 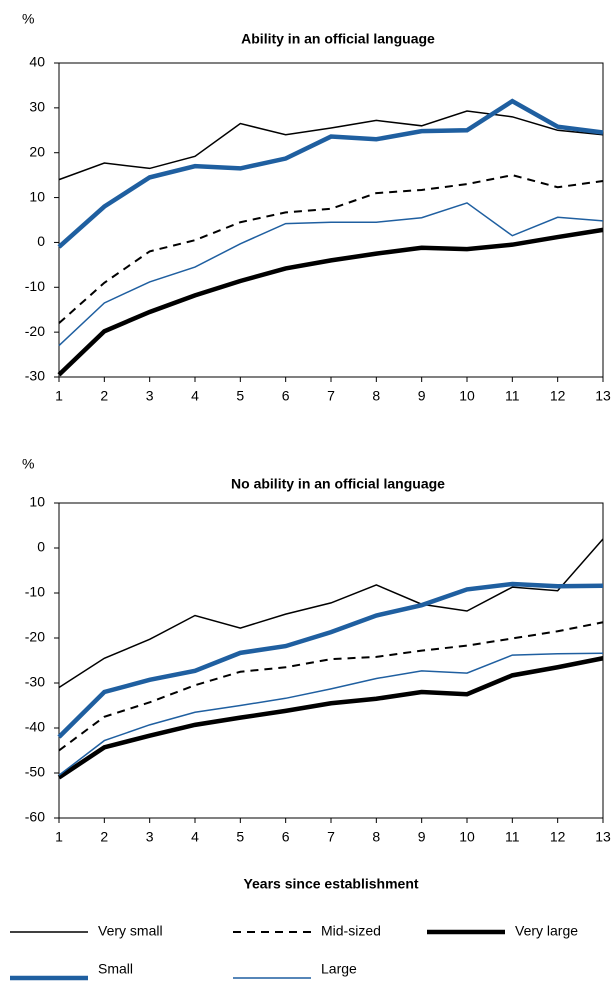 What do you see at coordinates (338, 39) in the screenshot?
I see `chart-title: Ability in an official language` at bounding box center [338, 39].